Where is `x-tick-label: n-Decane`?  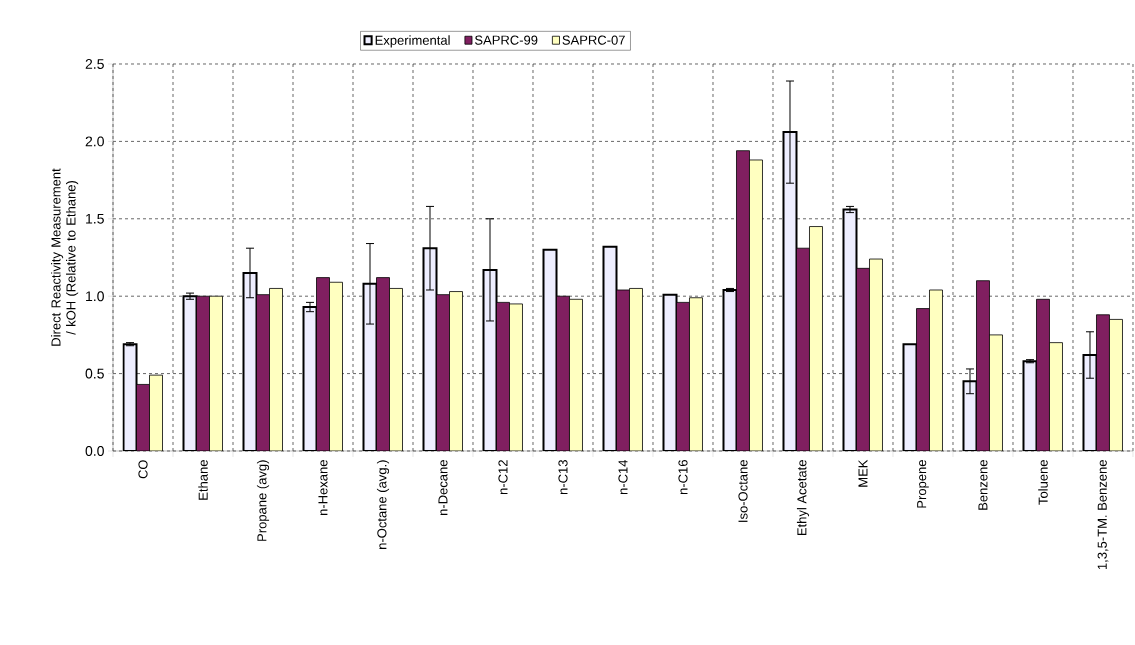 x-tick-label: n-Decane is located at coordinates (443, 488).